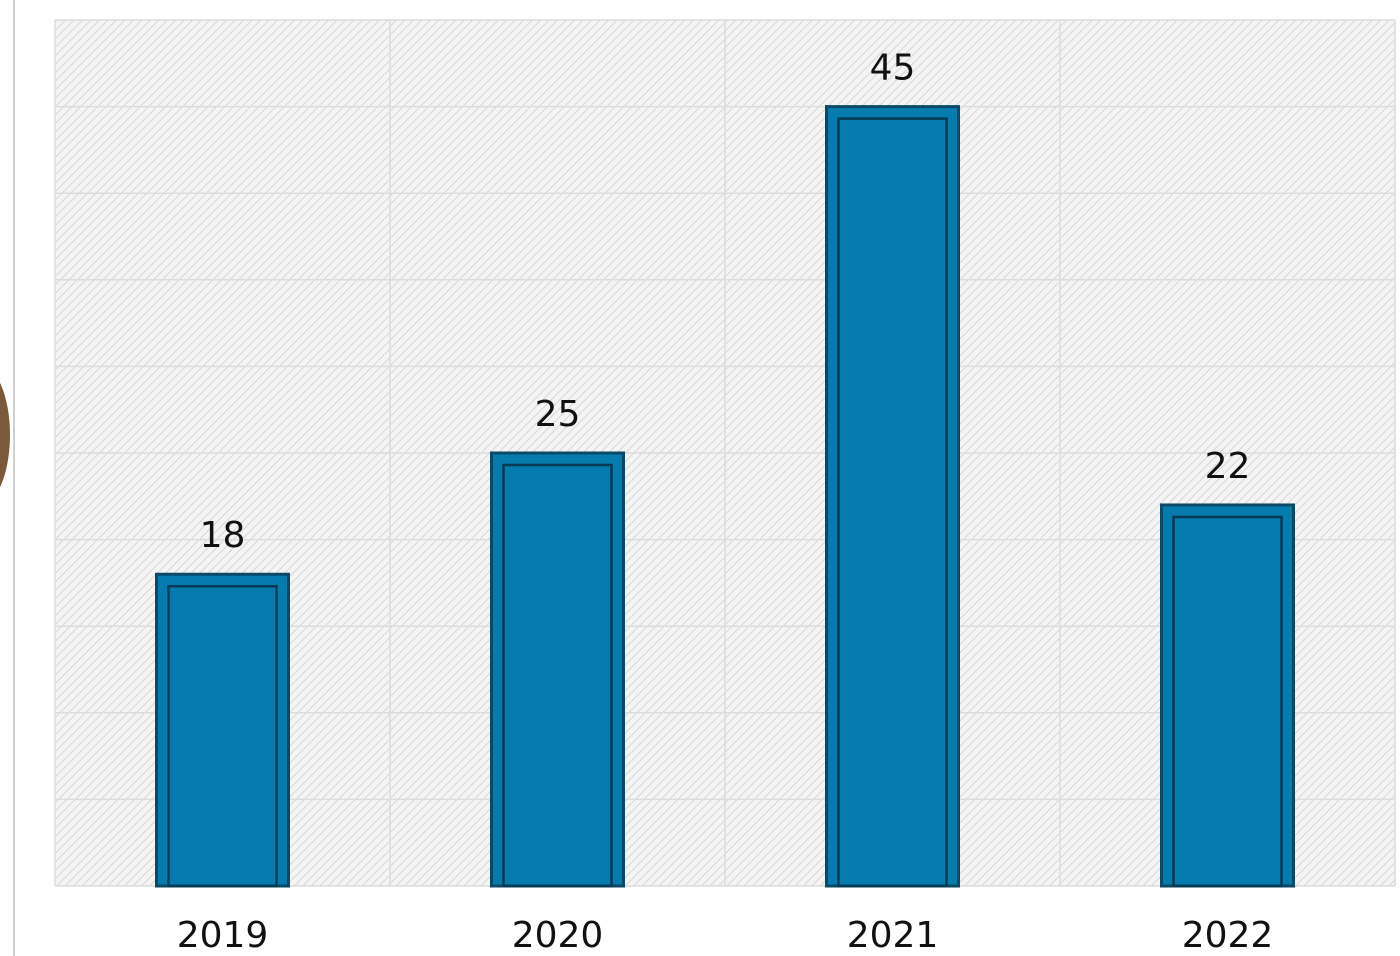 Image resolution: width=1400 pixels, height=956 pixels. Describe the element at coordinates (1228, 935) in the screenshot. I see `x-tick-label: 2022` at that location.